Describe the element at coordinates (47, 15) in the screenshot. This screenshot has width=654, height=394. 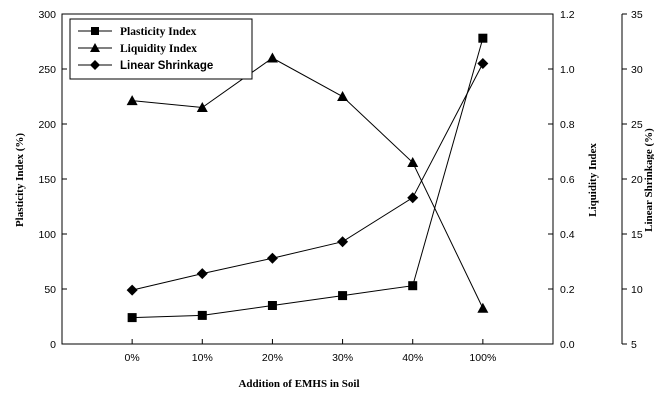
I see `left-axis-tick-label: 300` at that location.